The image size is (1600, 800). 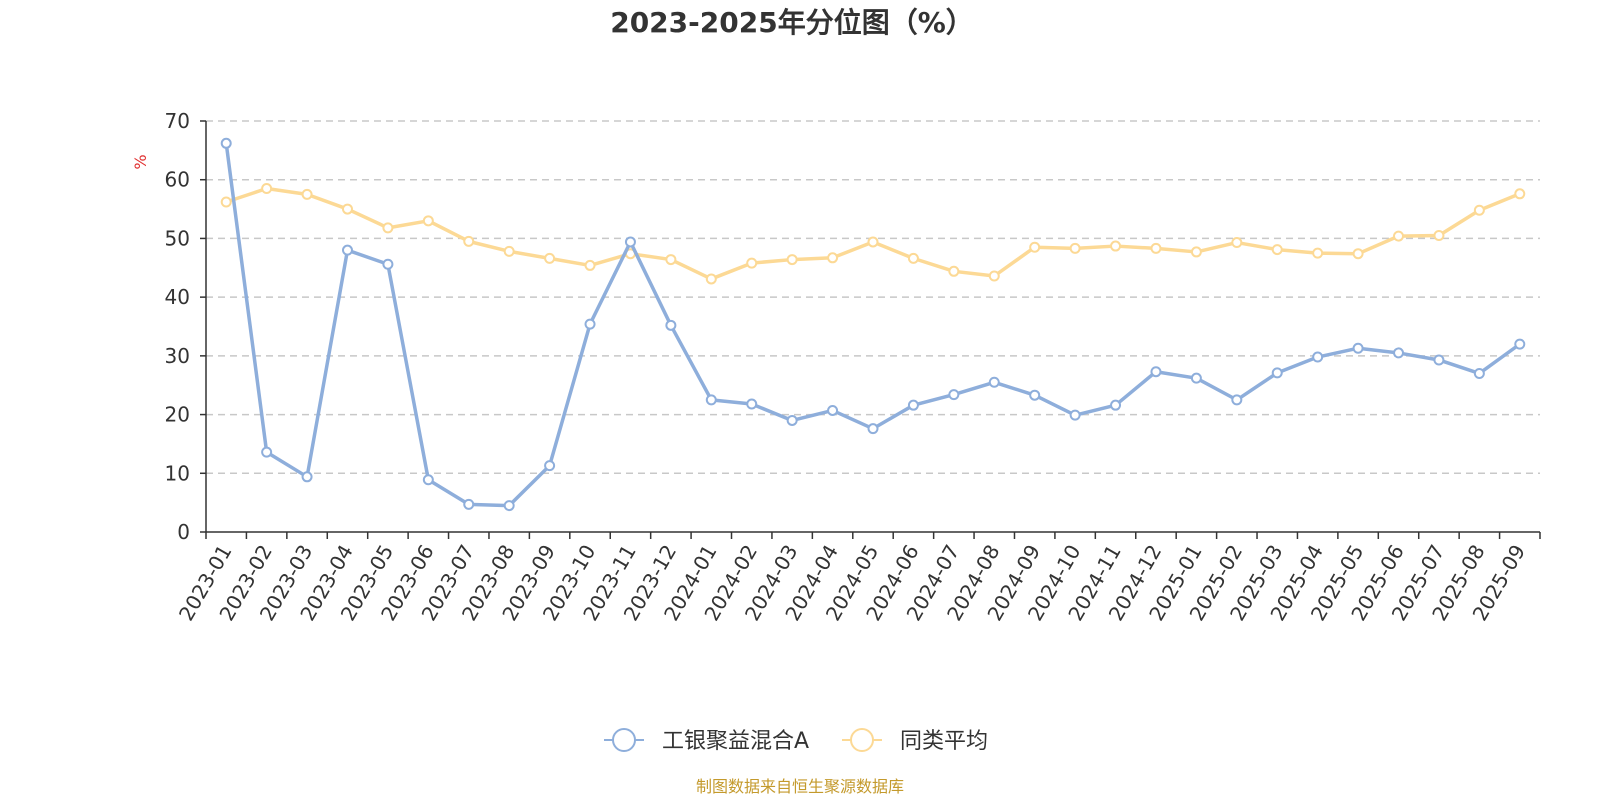 I want to click on legend-item-peer-average: 同类平均, so click(x=915, y=741).